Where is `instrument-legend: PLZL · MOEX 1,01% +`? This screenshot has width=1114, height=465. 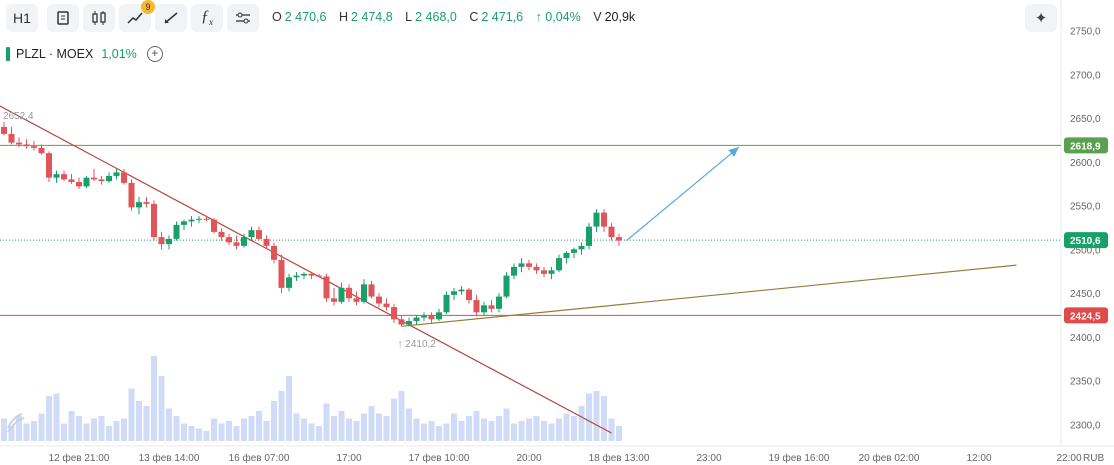
instrument-legend: PLZL · MOEX 1,01% + is located at coordinates (84, 54).